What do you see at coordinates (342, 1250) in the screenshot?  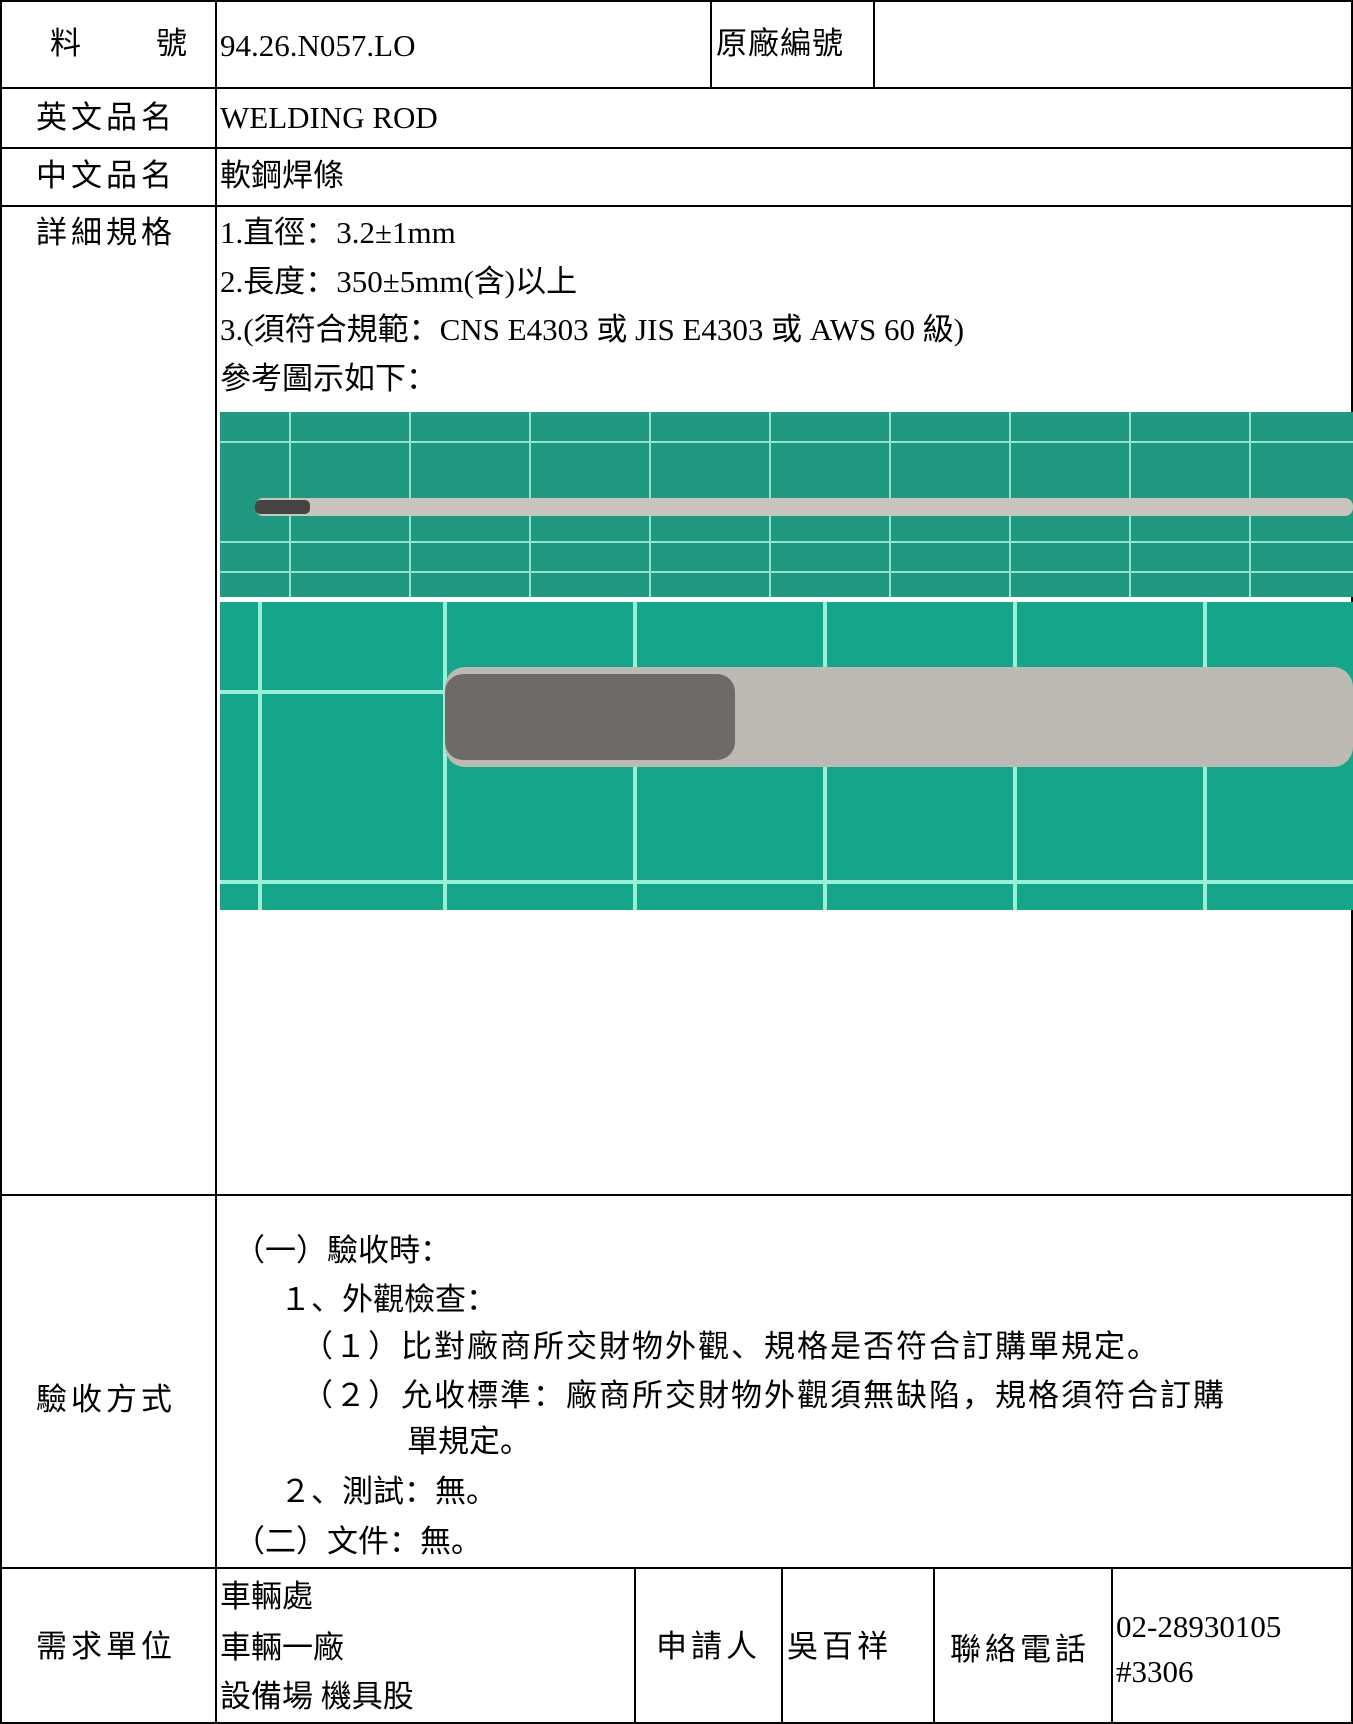 I see `acceptance-line: （一）驗收時：` at bounding box center [342, 1250].